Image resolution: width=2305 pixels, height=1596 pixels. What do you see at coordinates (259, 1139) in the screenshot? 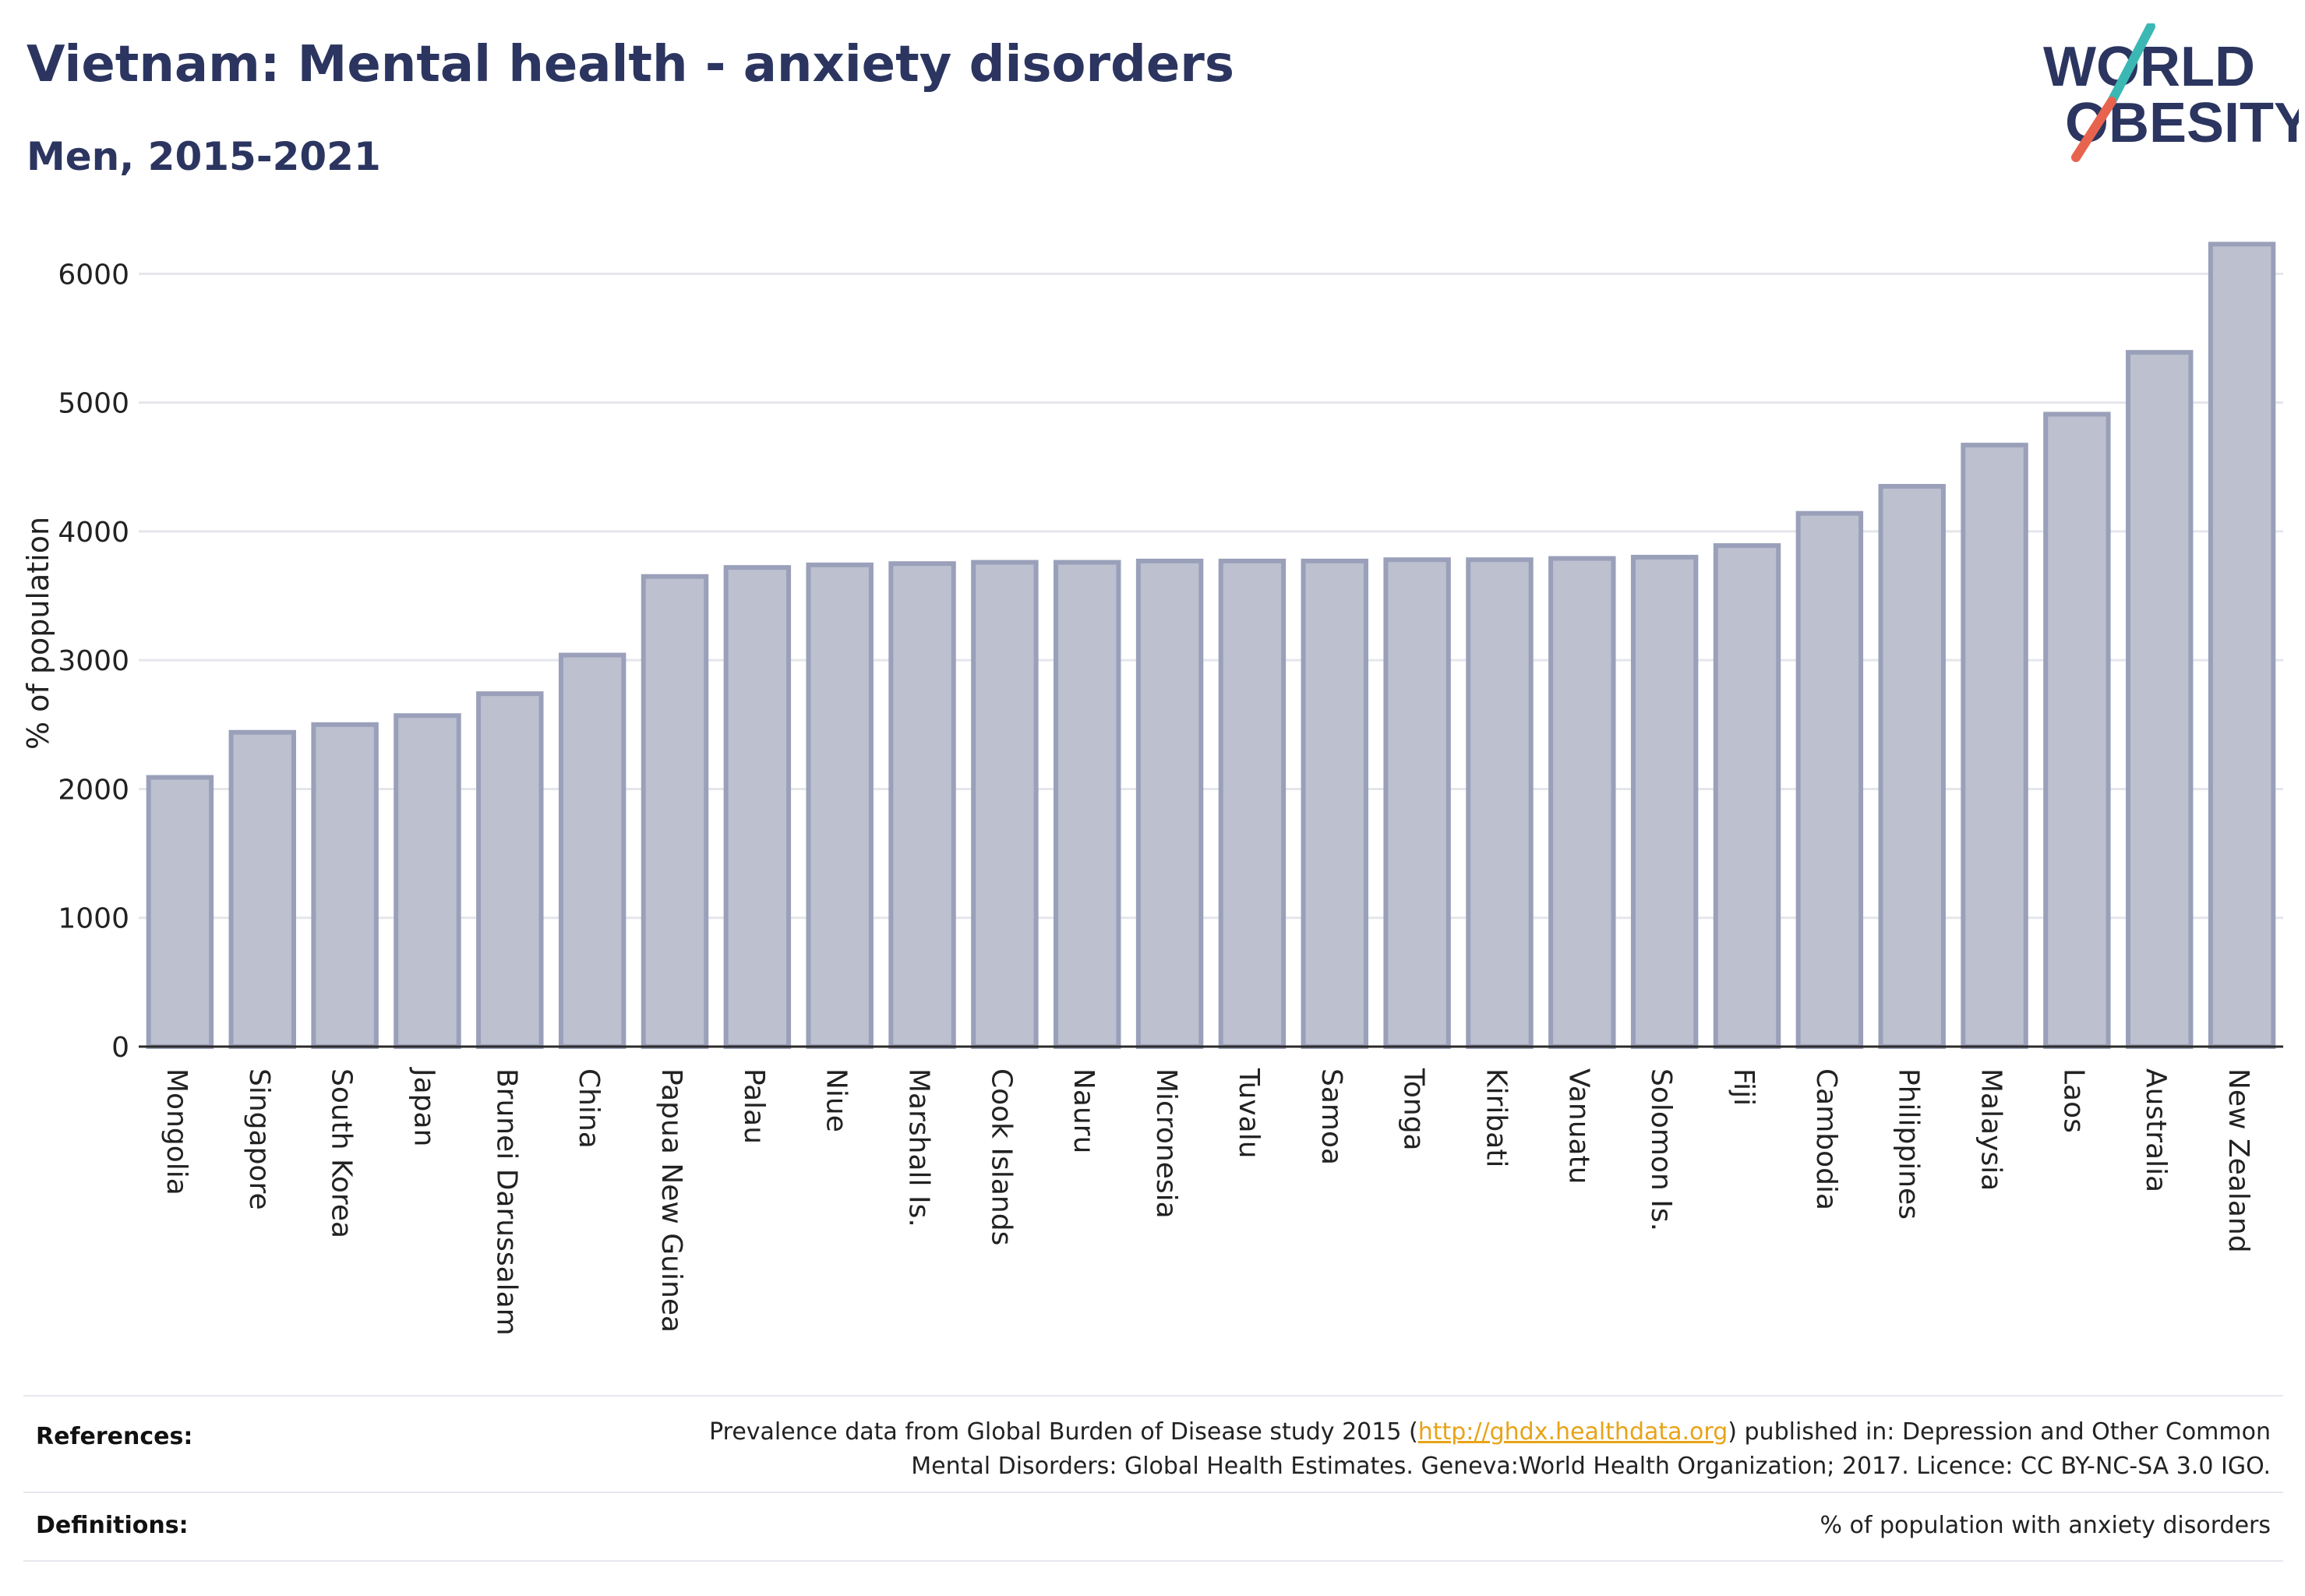
I see `x-tick-label: Singapore` at bounding box center [259, 1139].